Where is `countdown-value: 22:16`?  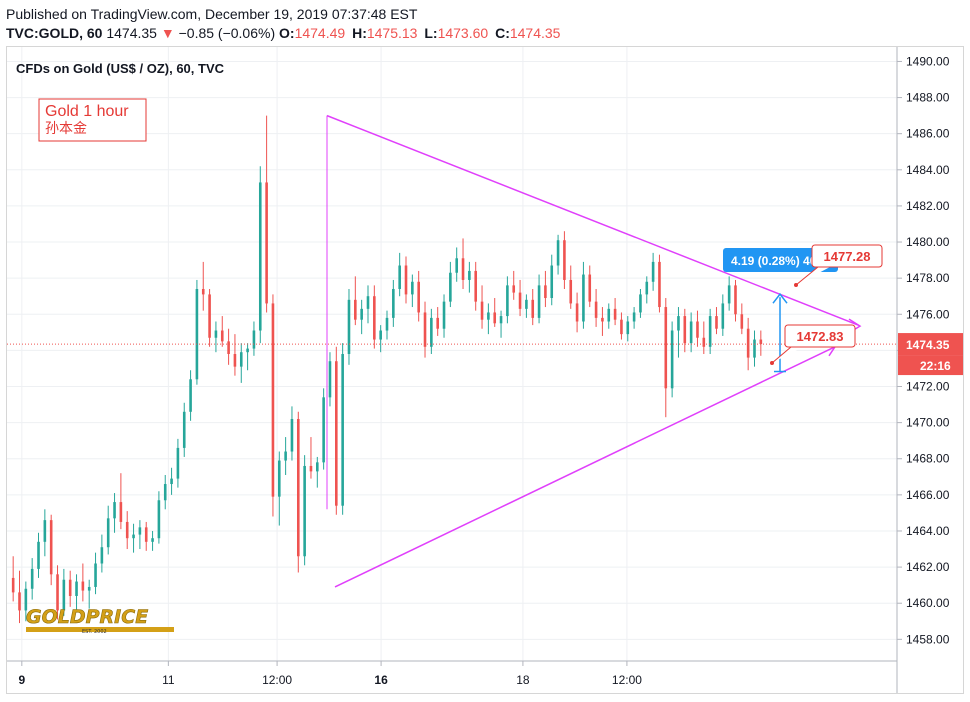
countdown-value: 22:16 is located at coordinates (935, 366).